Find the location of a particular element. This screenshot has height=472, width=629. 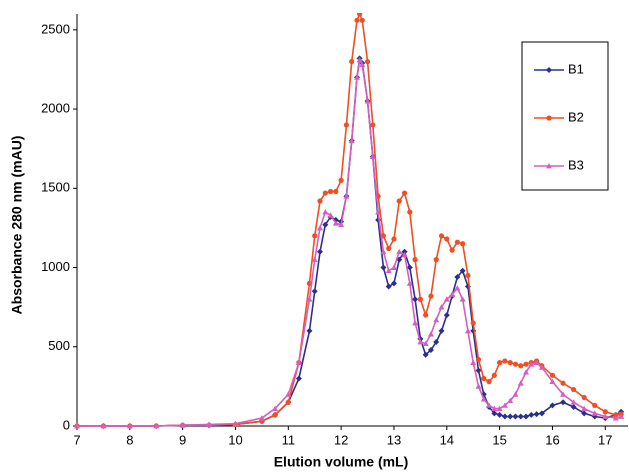

y-tick-label: 1000 is located at coordinates (55, 266).